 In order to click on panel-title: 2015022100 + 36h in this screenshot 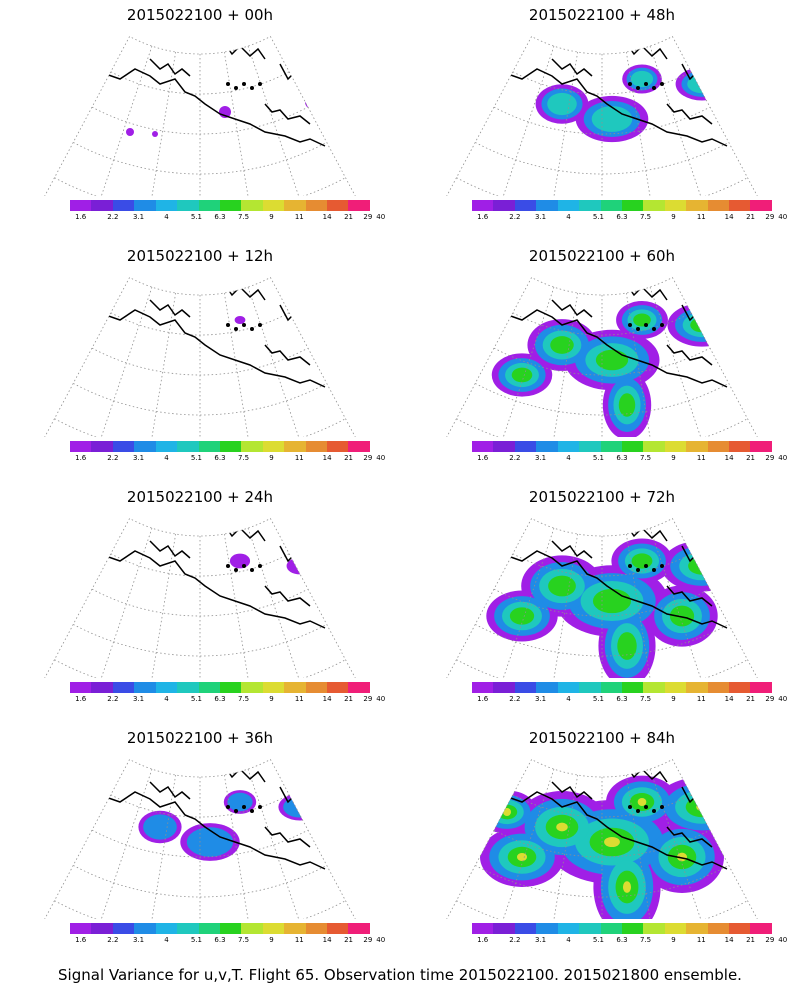, I will do `click(200, 738)`.